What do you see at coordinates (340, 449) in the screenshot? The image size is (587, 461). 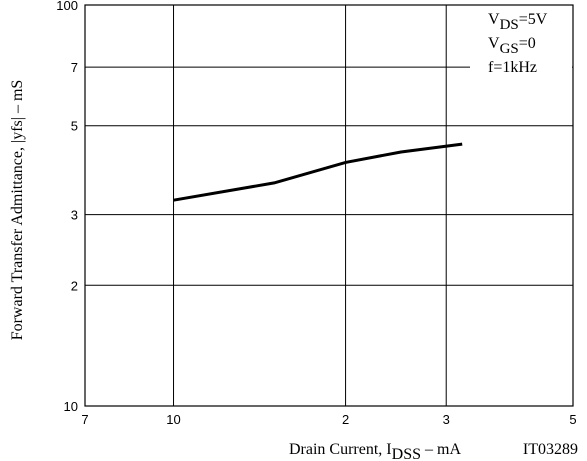 I see `x-axis-label-text: Drain Current, I` at bounding box center [340, 449].